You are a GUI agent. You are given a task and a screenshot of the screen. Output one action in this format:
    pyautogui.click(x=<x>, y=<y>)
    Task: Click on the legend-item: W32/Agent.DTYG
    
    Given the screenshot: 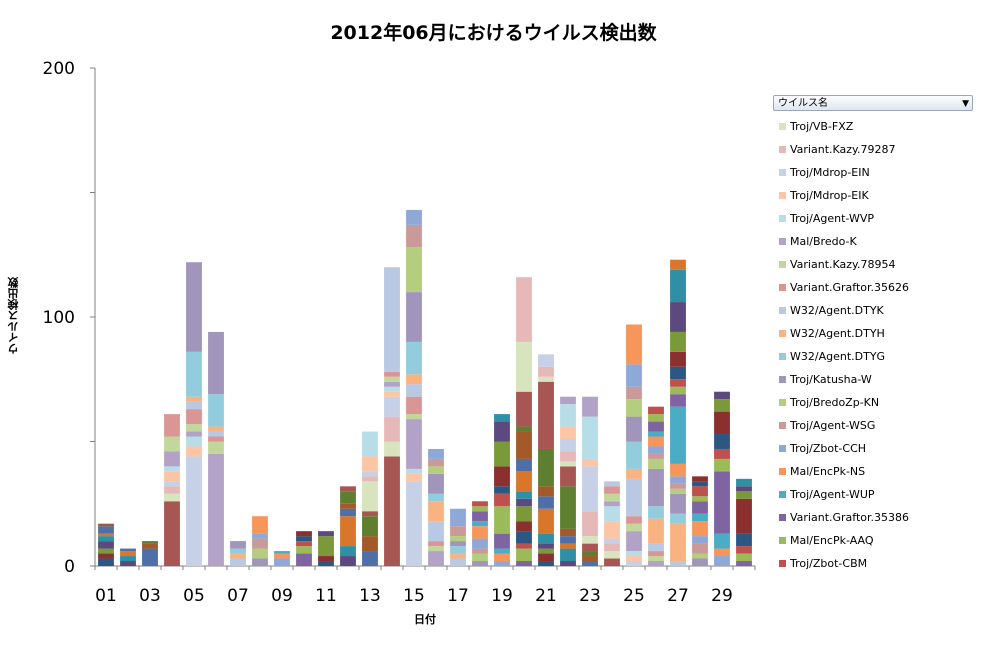 What is the action you would take?
    pyautogui.click(x=832, y=357)
    